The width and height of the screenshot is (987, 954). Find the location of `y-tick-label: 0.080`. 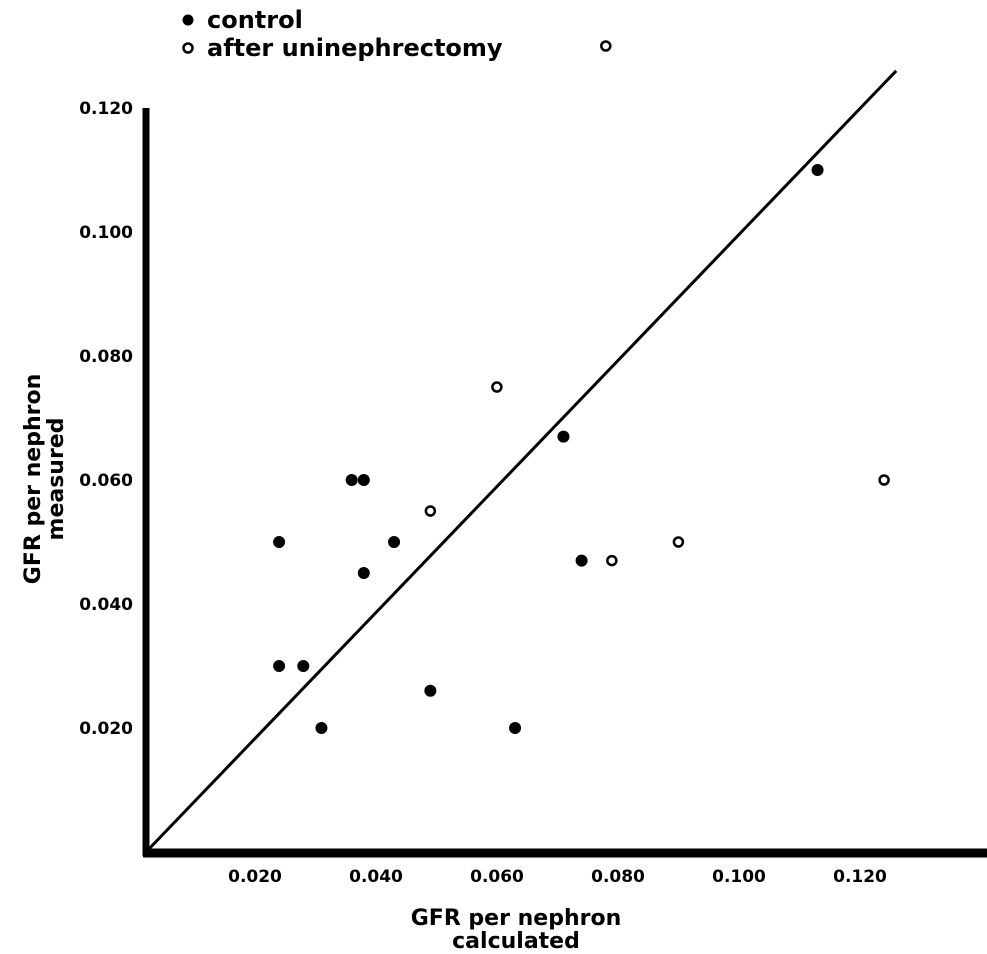

y-tick-label: 0.080 is located at coordinates (106, 357).